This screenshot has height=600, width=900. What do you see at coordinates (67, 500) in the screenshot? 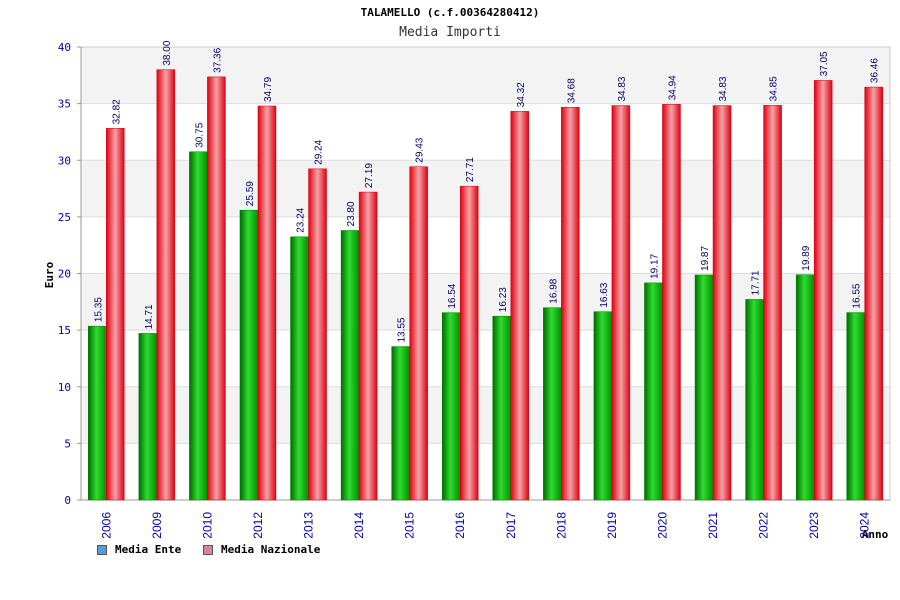
I see `y-tick-label: 0` at bounding box center [67, 500].